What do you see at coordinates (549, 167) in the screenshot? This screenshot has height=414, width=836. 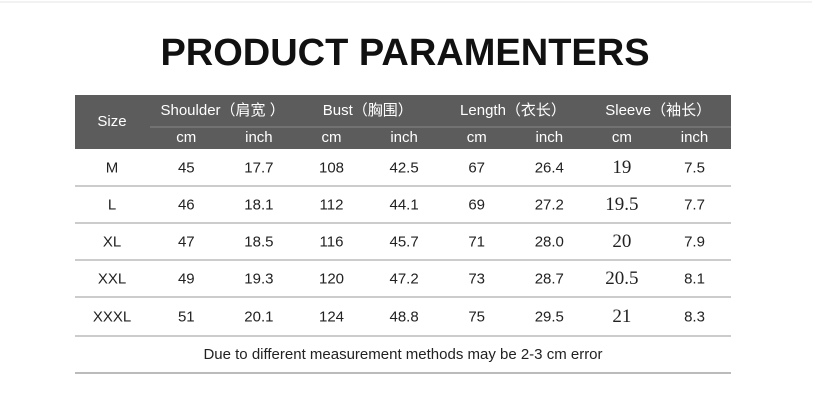 I see `value-cell: 26.4` at bounding box center [549, 167].